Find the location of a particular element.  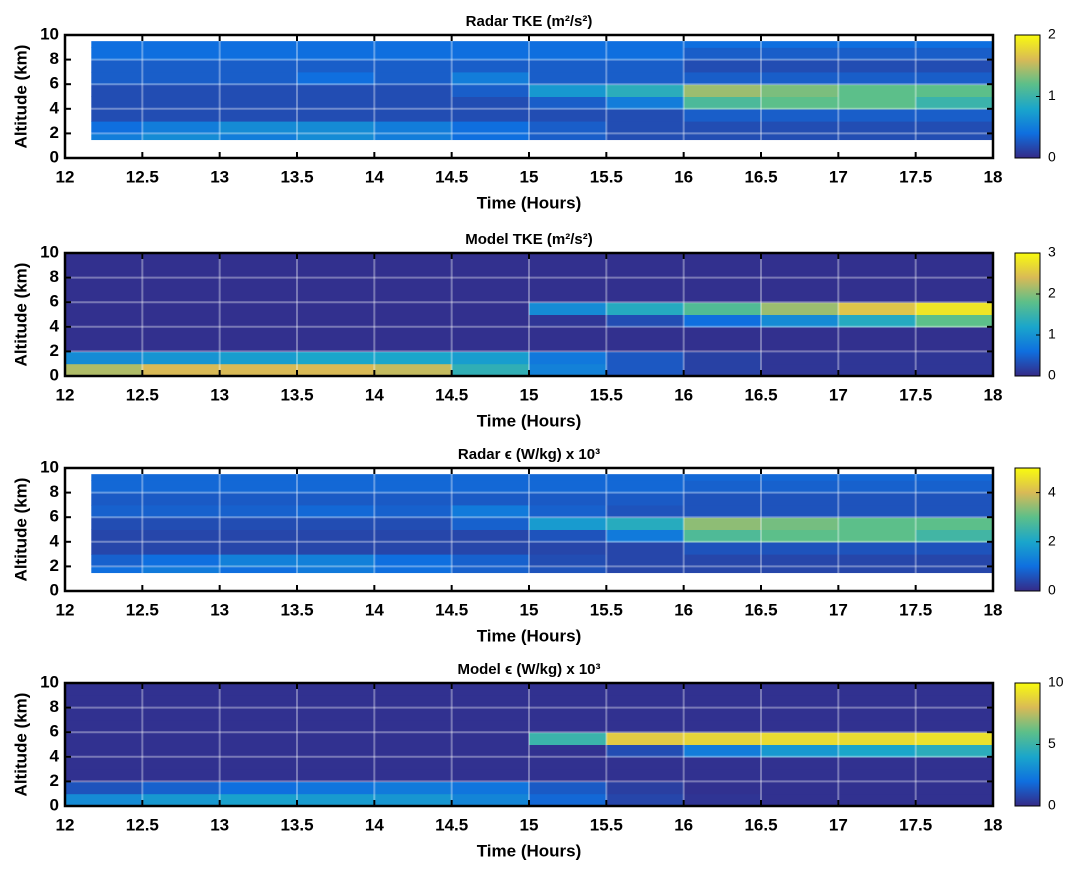

x-axis-label: Time (Hours) is located at coordinates (529, 202).